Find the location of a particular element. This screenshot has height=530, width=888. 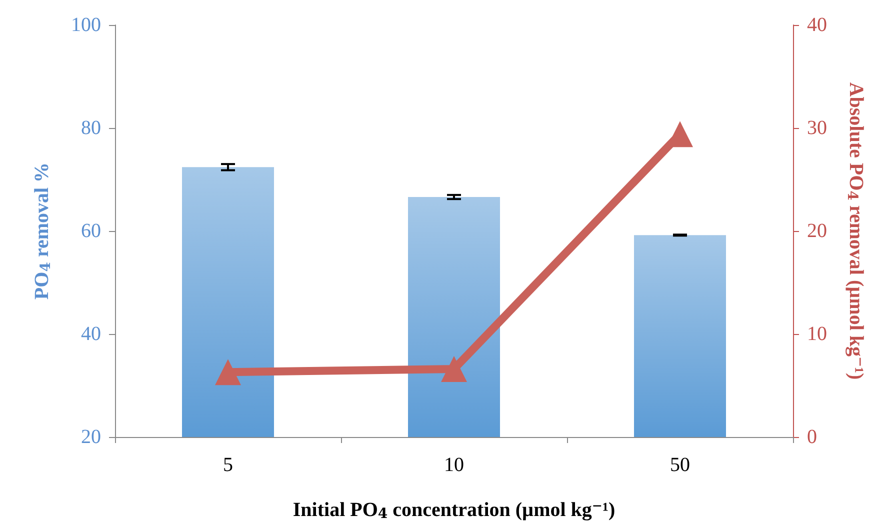

y2-tick-label: 10 is located at coordinates (817, 334).